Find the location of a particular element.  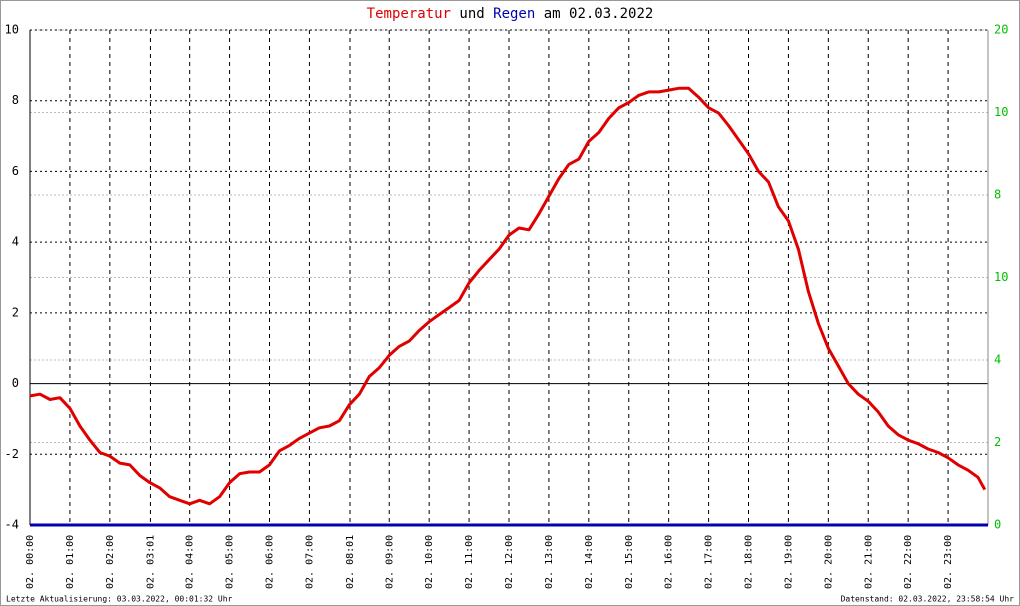

x-tick-label: 02. 10:00 is located at coordinates (429, 562).